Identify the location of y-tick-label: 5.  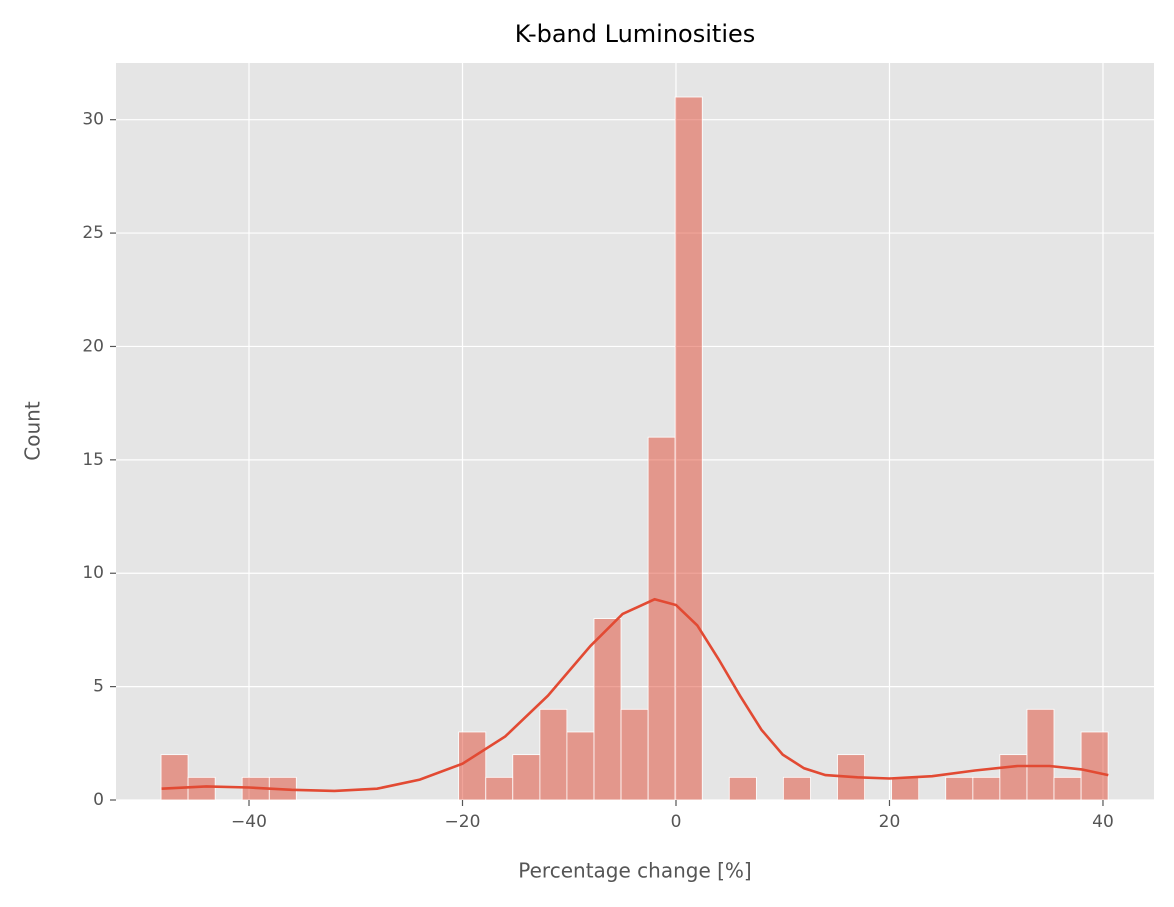
(98, 687).